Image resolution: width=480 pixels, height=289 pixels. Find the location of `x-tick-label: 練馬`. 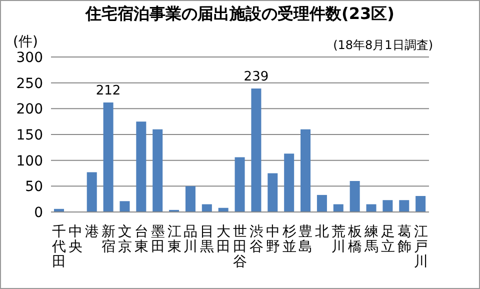

x-tick-label: 練馬 is located at coordinates (370, 239).